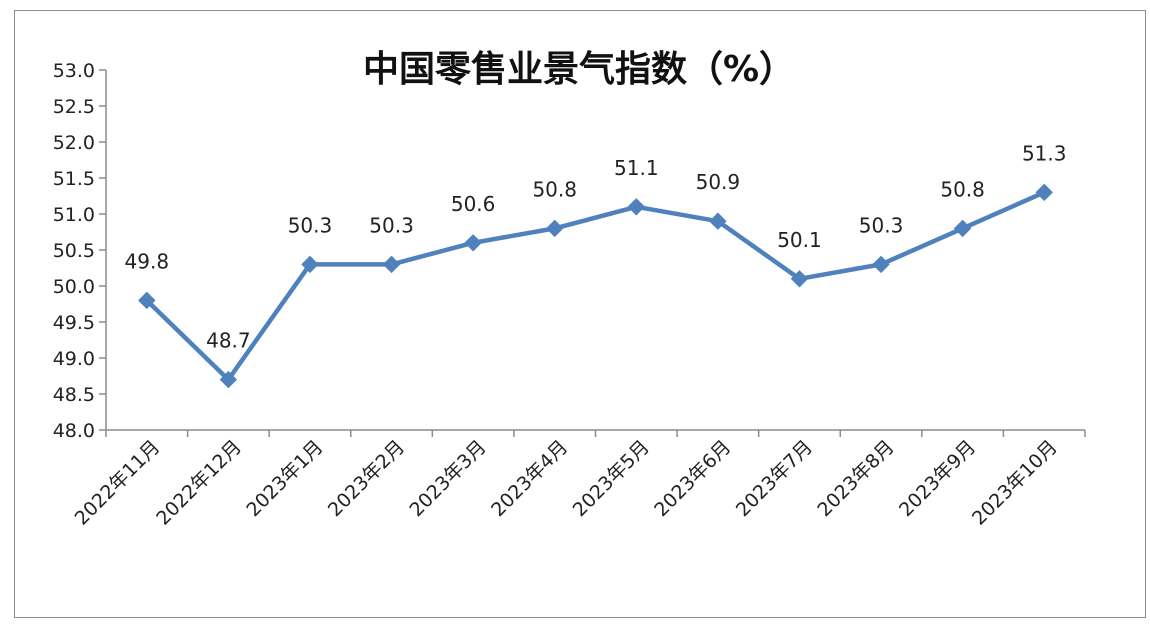 This screenshot has width=1150, height=632. What do you see at coordinates (529, 478) in the screenshot?
I see `x-tick-label: 2023年4月` at bounding box center [529, 478].